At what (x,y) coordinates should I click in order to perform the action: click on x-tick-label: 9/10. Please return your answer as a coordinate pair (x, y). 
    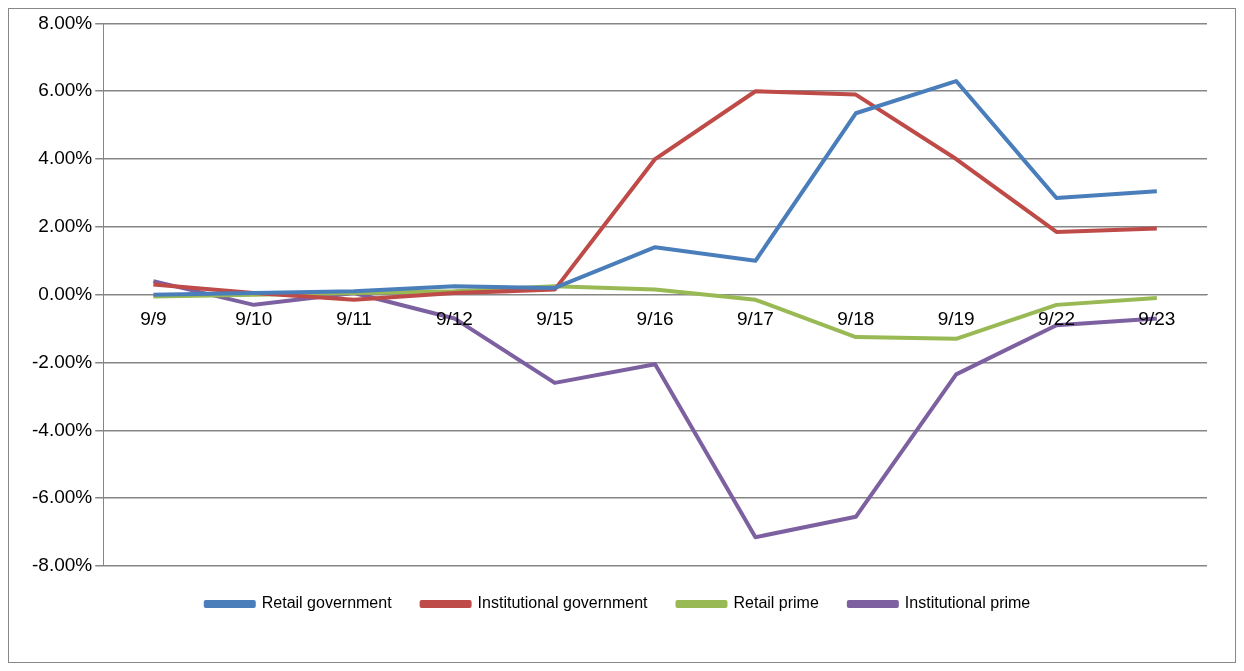
    Looking at the image, I should click on (254, 319).